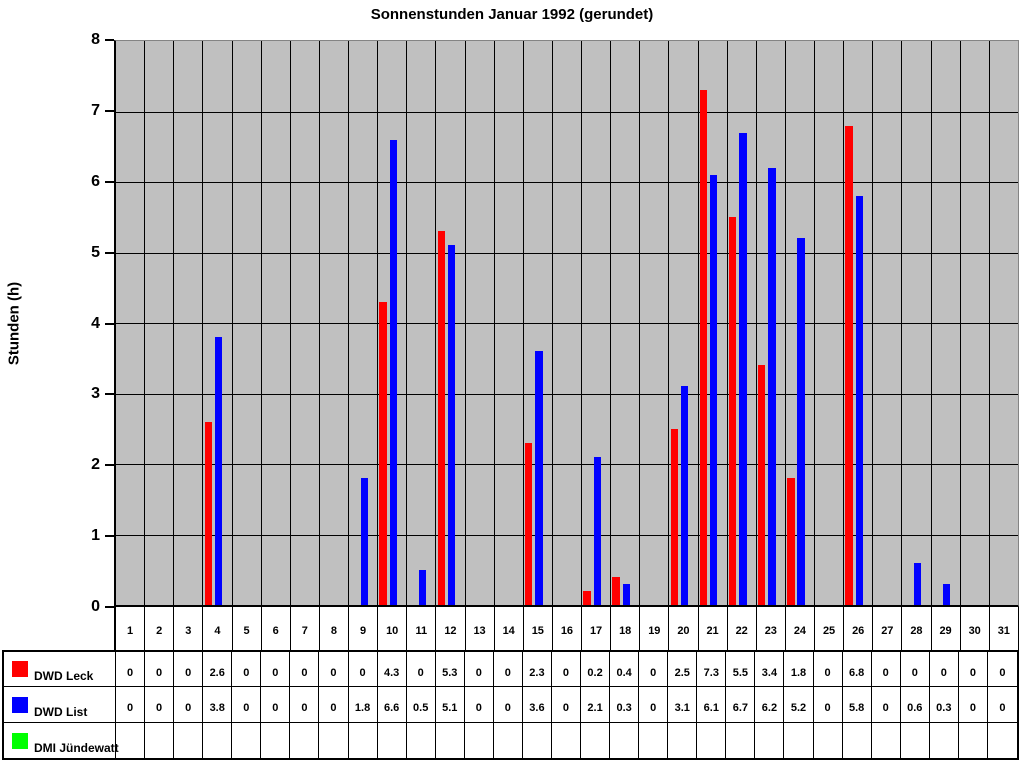 The width and height of the screenshot is (1024, 768). I want to click on value-cell-dmi-jündewatt-day-12, so click(450, 740).